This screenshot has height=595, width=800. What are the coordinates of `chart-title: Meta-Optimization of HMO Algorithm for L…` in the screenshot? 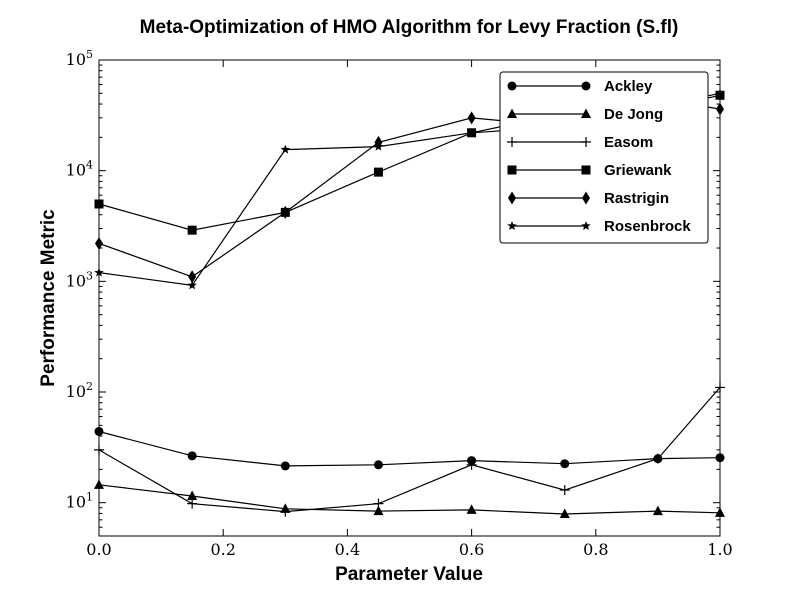 It's located at (409, 27).